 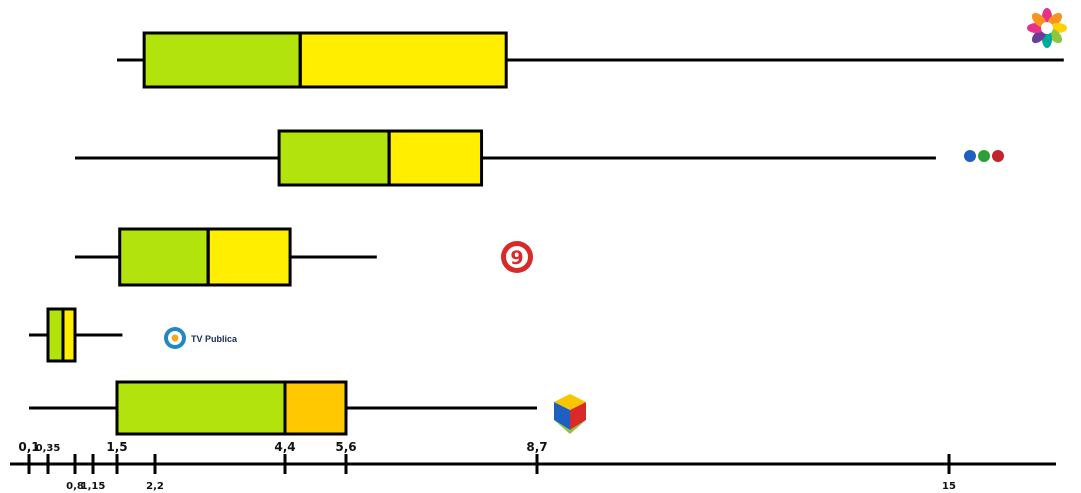 I want to click on x-tick-label: 5,6, so click(x=345, y=447).